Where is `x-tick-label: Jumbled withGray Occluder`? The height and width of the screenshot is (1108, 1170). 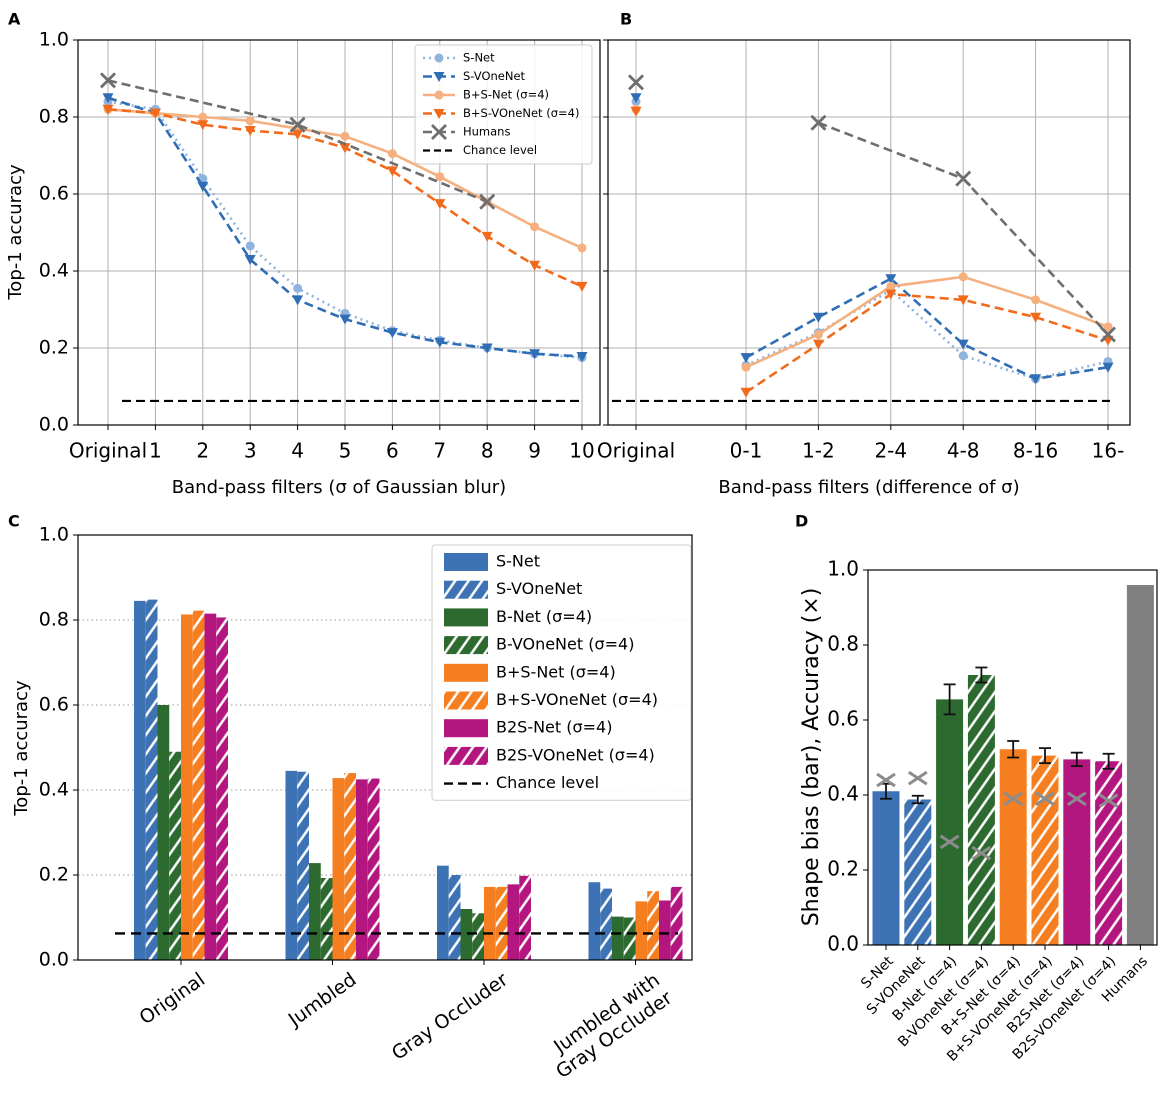 x-tick-label: Jumbled withGray Occluder is located at coordinates (607, 1025).